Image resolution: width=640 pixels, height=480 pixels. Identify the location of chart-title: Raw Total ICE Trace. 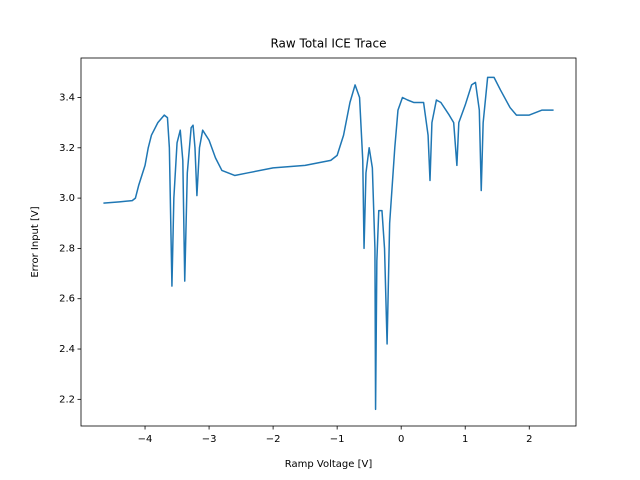
(328, 44).